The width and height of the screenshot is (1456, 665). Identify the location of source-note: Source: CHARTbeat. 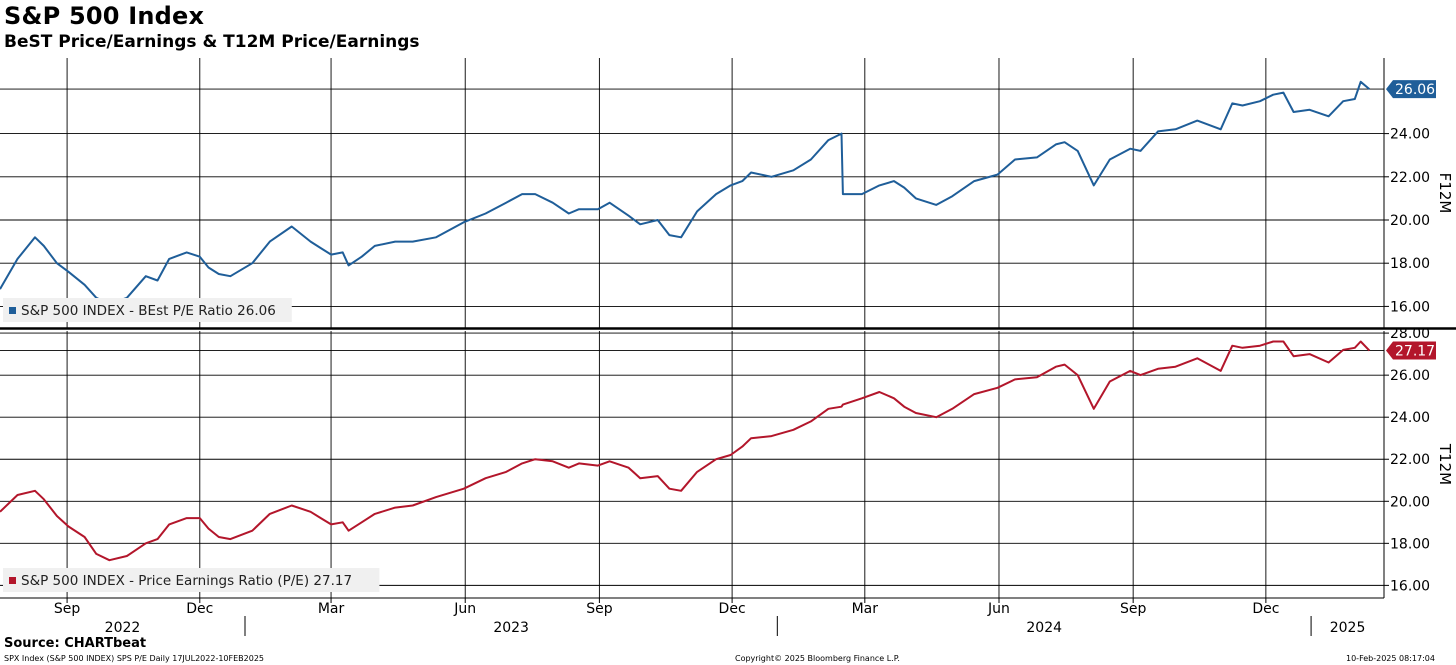
(75, 643).